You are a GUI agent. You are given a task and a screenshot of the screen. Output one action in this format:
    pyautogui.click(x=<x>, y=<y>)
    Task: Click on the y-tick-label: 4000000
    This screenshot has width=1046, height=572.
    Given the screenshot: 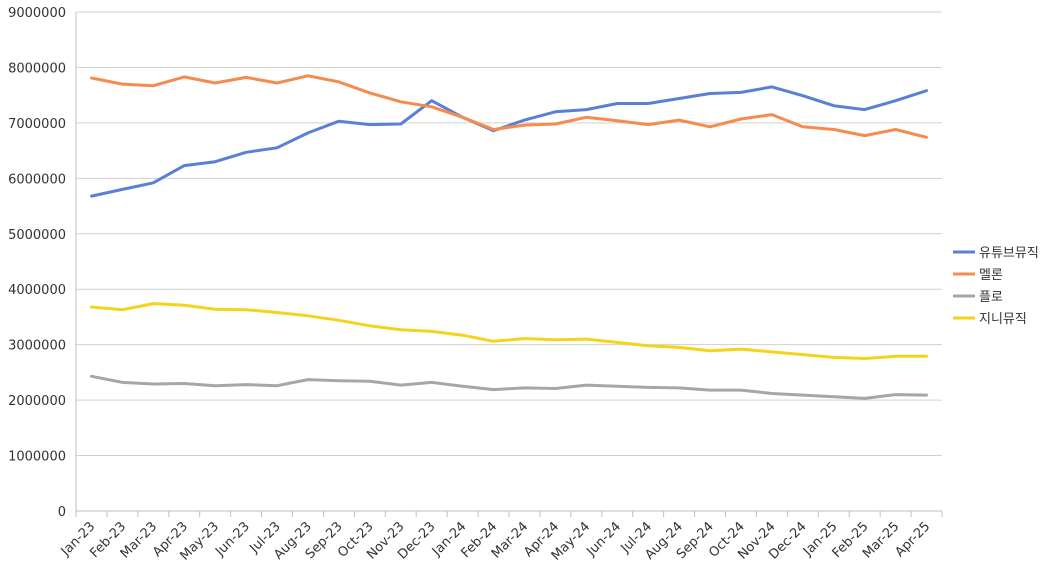 What is the action you would take?
    pyautogui.click(x=37, y=290)
    